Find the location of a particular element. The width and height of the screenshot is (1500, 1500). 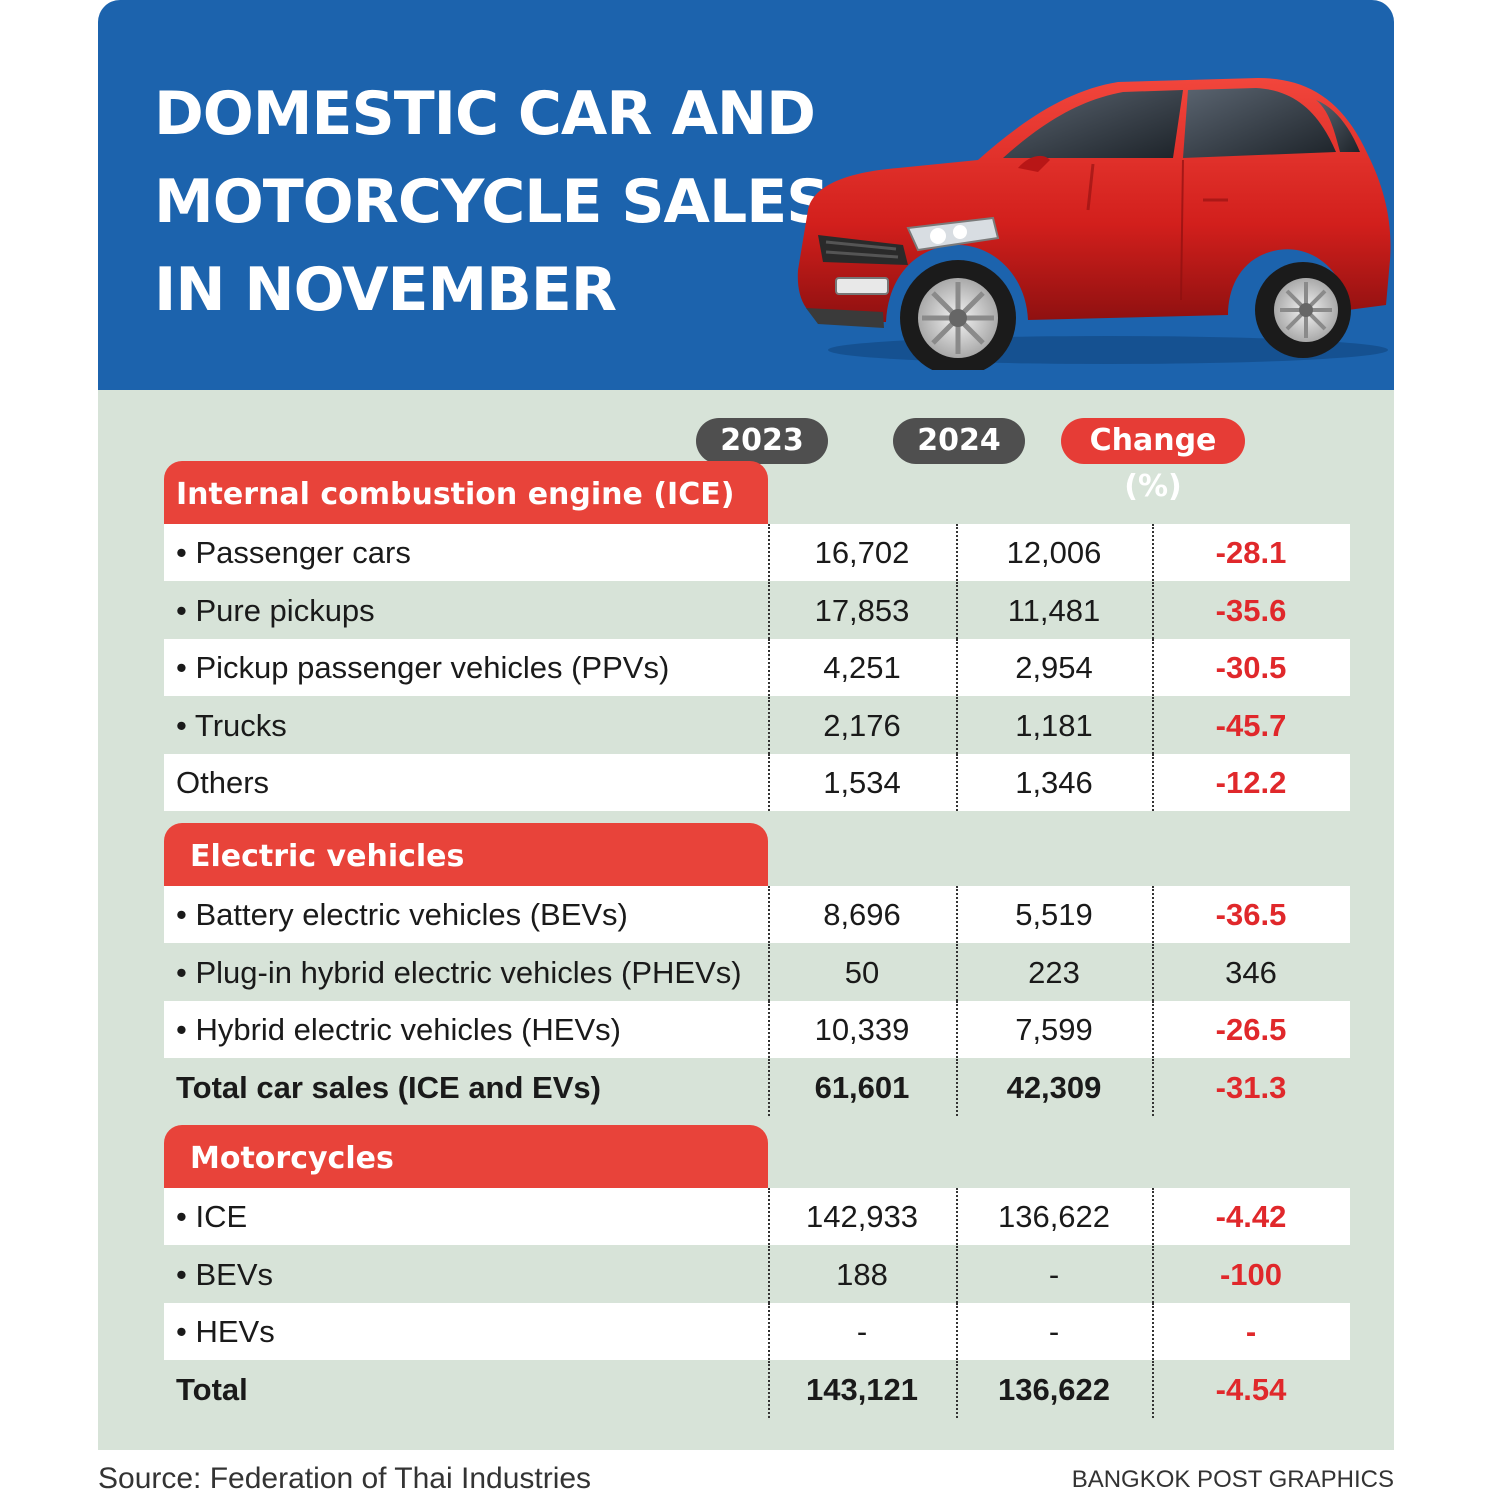

value-change: - is located at coordinates (1251, 1331).